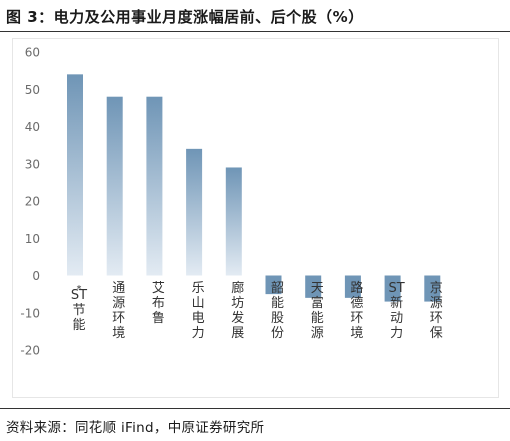 The width and height of the screenshot is (510, 441). Describe the element at coordinates (118, 311) in the screenshot. I see `x-tick-label: 通源环境` at that location.